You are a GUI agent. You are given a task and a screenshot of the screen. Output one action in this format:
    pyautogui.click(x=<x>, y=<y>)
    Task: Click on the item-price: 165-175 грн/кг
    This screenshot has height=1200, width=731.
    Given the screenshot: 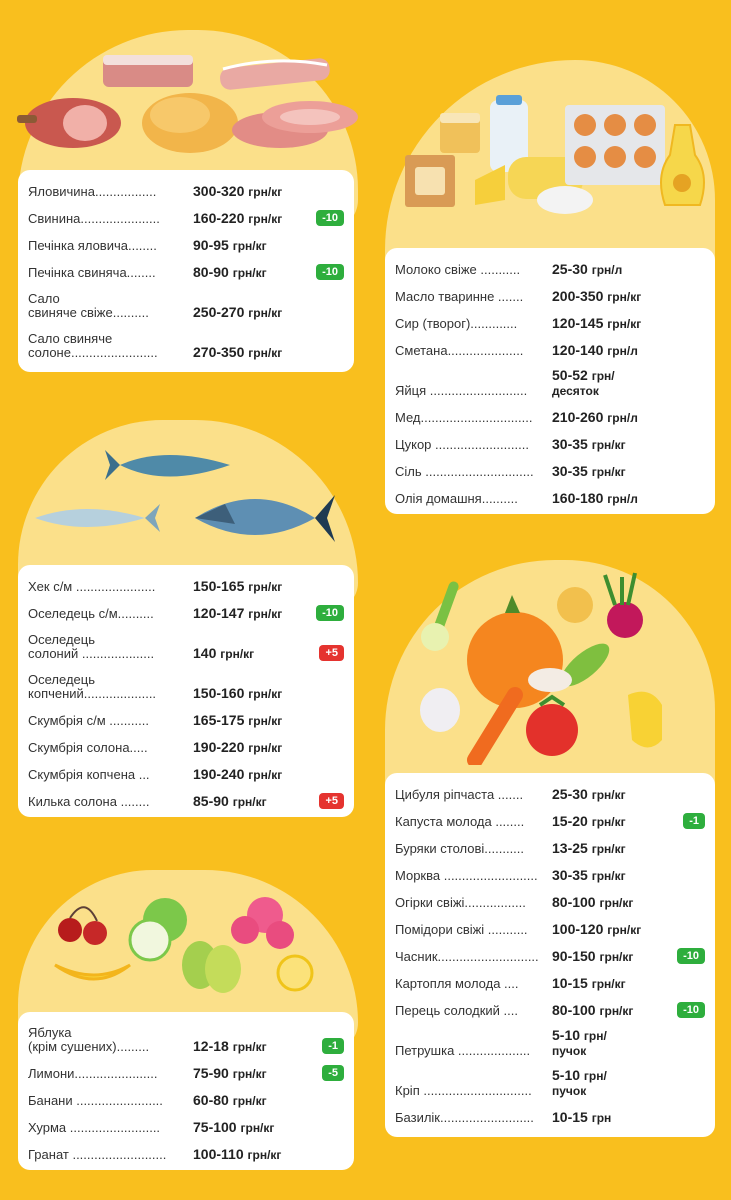 What is the action you would take?
    pyautogui.click(x=237, y=720)
    